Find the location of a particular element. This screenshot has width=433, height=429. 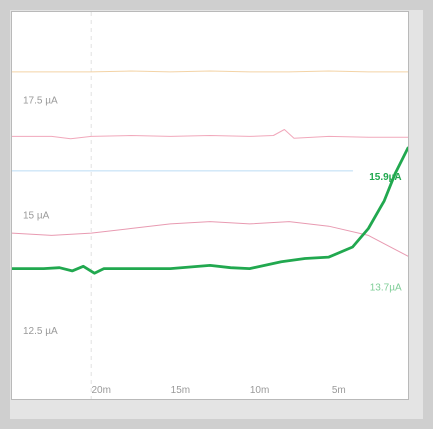

value-label: 15.9µA is located at coordinates (385, 177).